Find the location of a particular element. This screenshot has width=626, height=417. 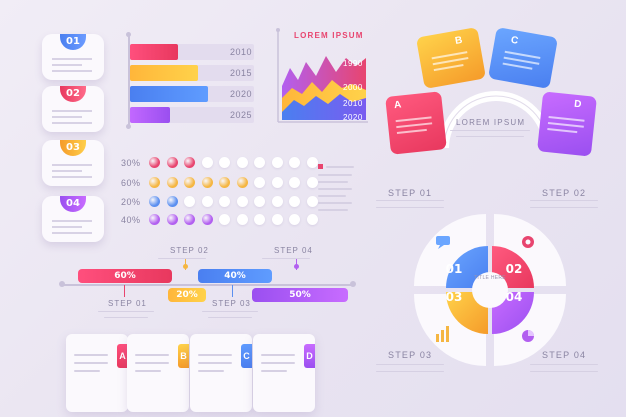

dot-r4-c2 is located at coordinates (172, 219).